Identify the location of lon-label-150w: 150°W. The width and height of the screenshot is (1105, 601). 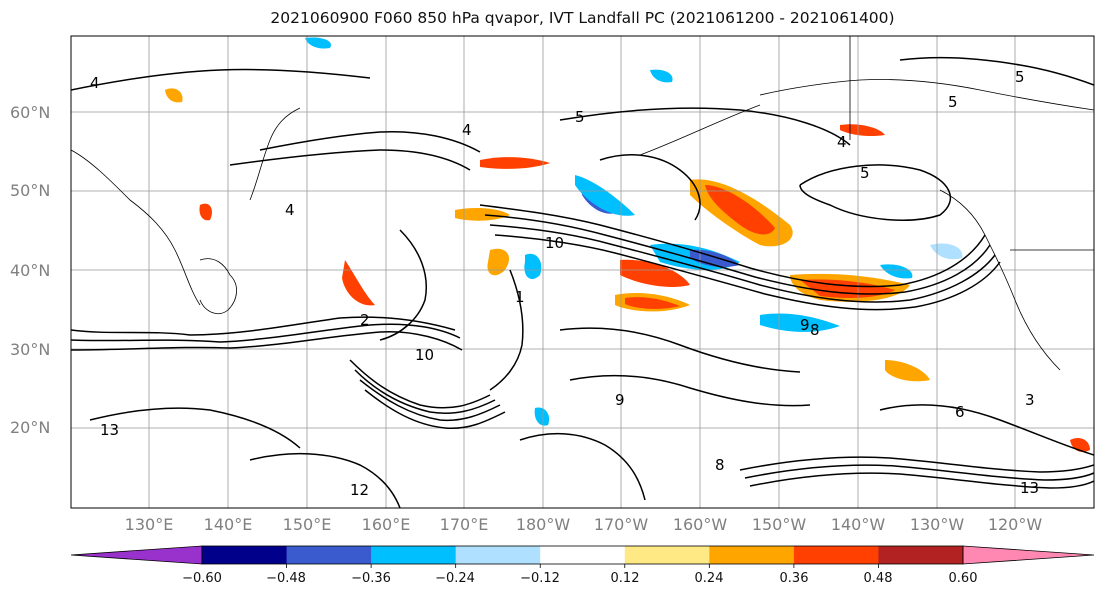
(779, 524).